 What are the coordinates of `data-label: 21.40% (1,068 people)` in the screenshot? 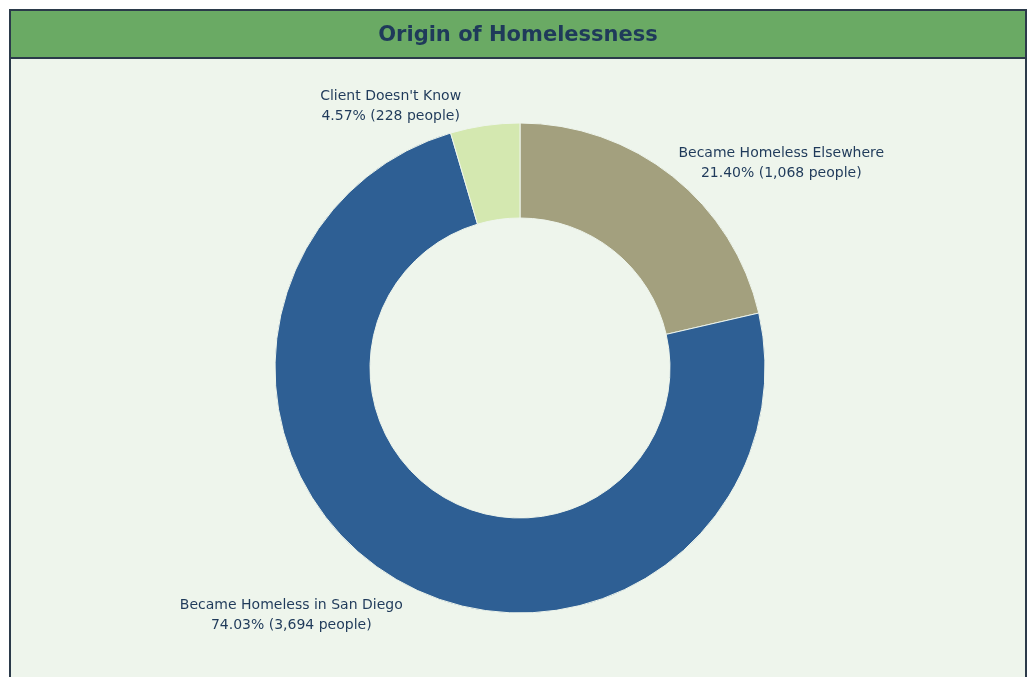 It's located at (781, 171).